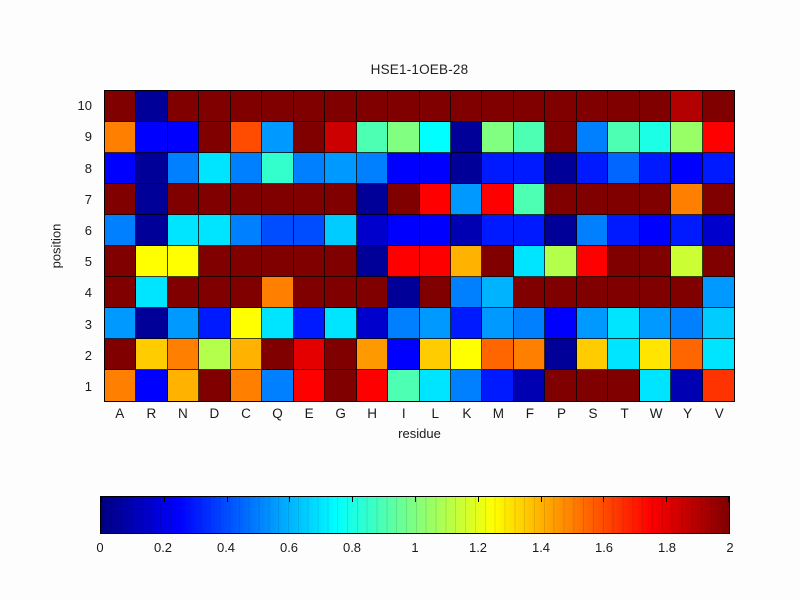 Image resolution: width=800 pixels, height=600 pixels. Describe the element at coordinates (289, 547) in the screenshot. I see `colorbar-tick-label: 0.6` at that location.